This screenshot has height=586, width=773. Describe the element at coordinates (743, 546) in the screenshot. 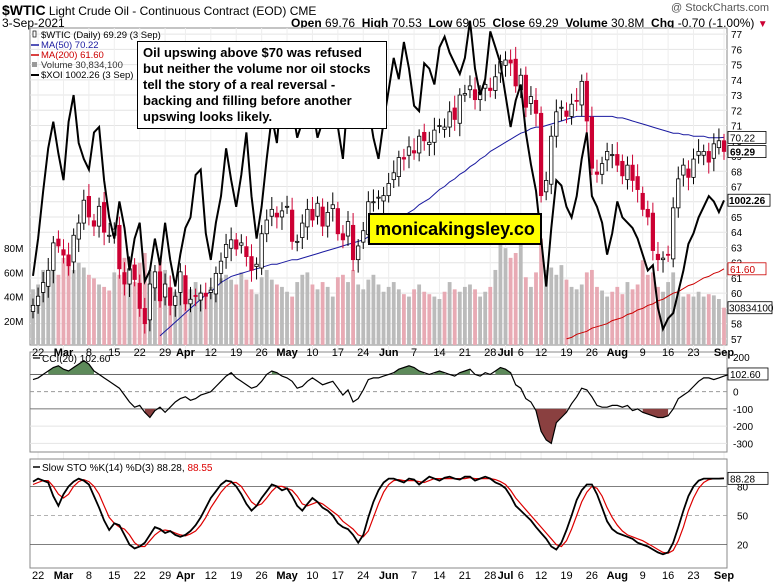

I see `sto-tick-label: 20` at that location.